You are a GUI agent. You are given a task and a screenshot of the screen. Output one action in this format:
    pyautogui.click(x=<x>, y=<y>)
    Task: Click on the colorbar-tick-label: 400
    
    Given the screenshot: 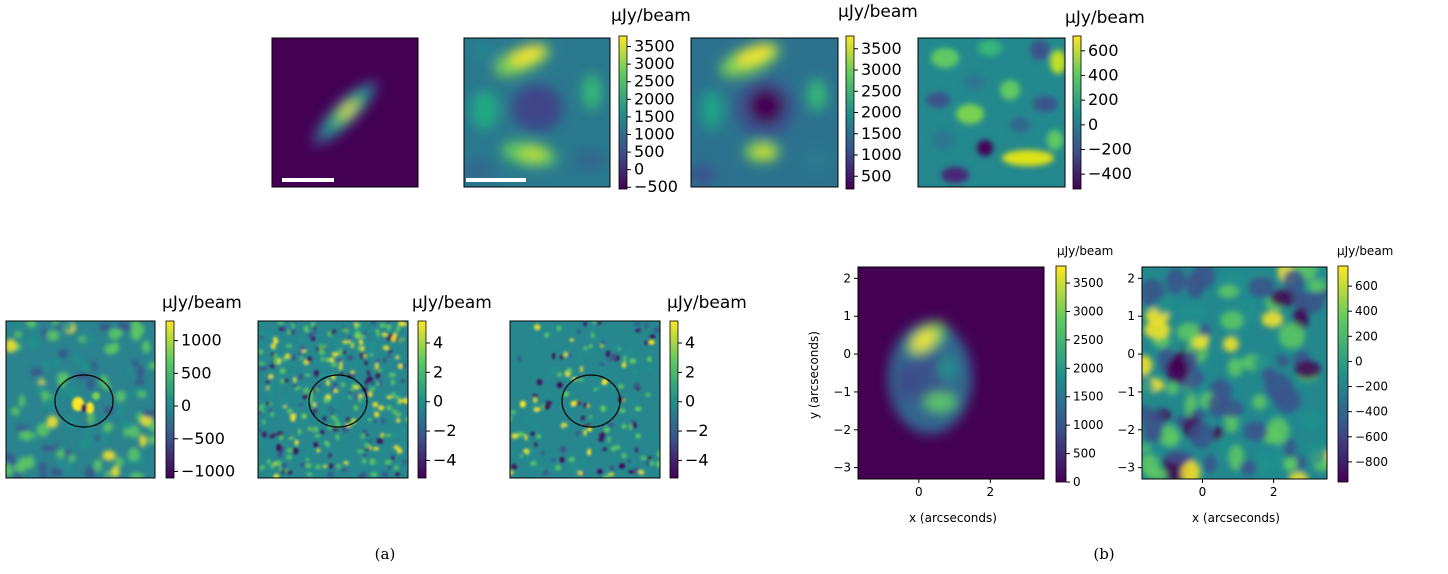 What is the action you would take?
    pyautogui.click(x=1103, y=74)
    